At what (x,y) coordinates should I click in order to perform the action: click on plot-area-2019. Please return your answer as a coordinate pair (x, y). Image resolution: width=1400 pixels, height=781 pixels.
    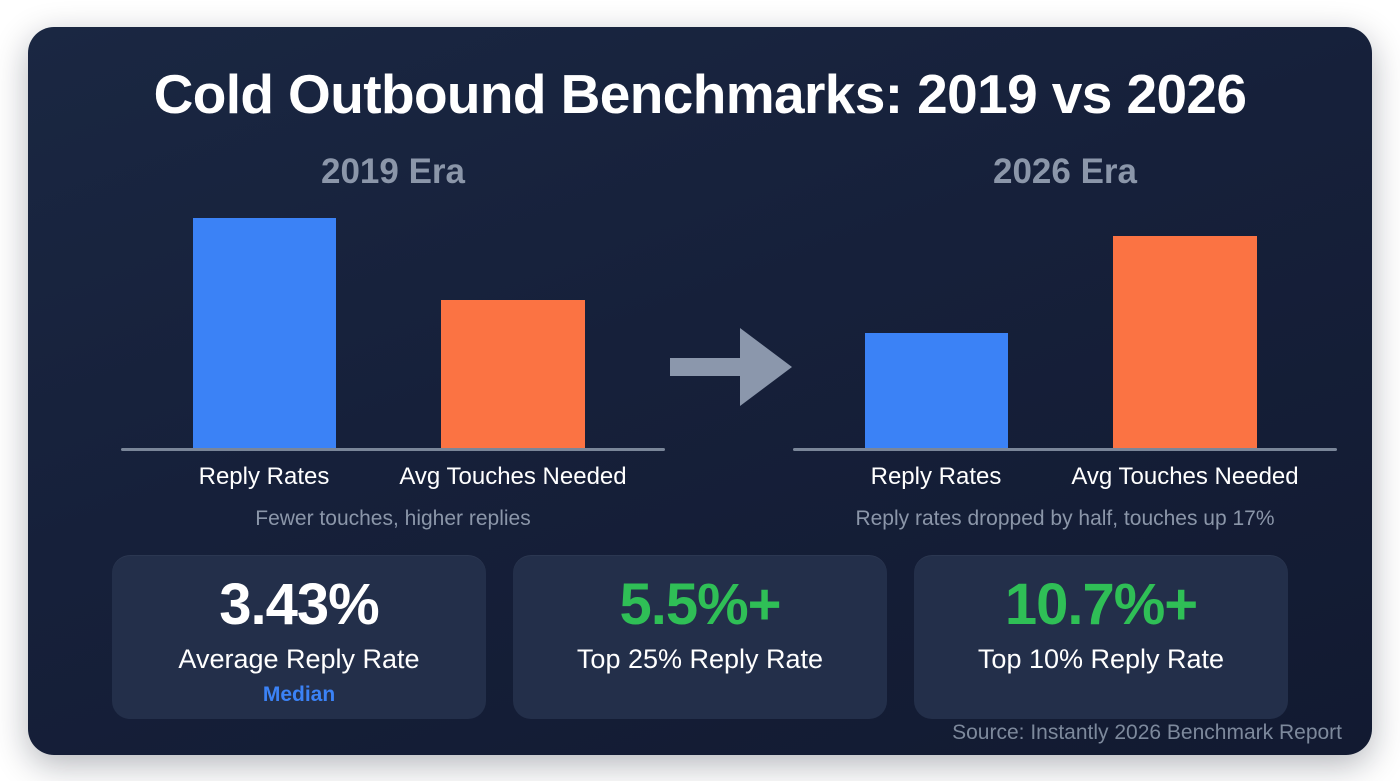
    Looking at the image, I should click on (393, 328).